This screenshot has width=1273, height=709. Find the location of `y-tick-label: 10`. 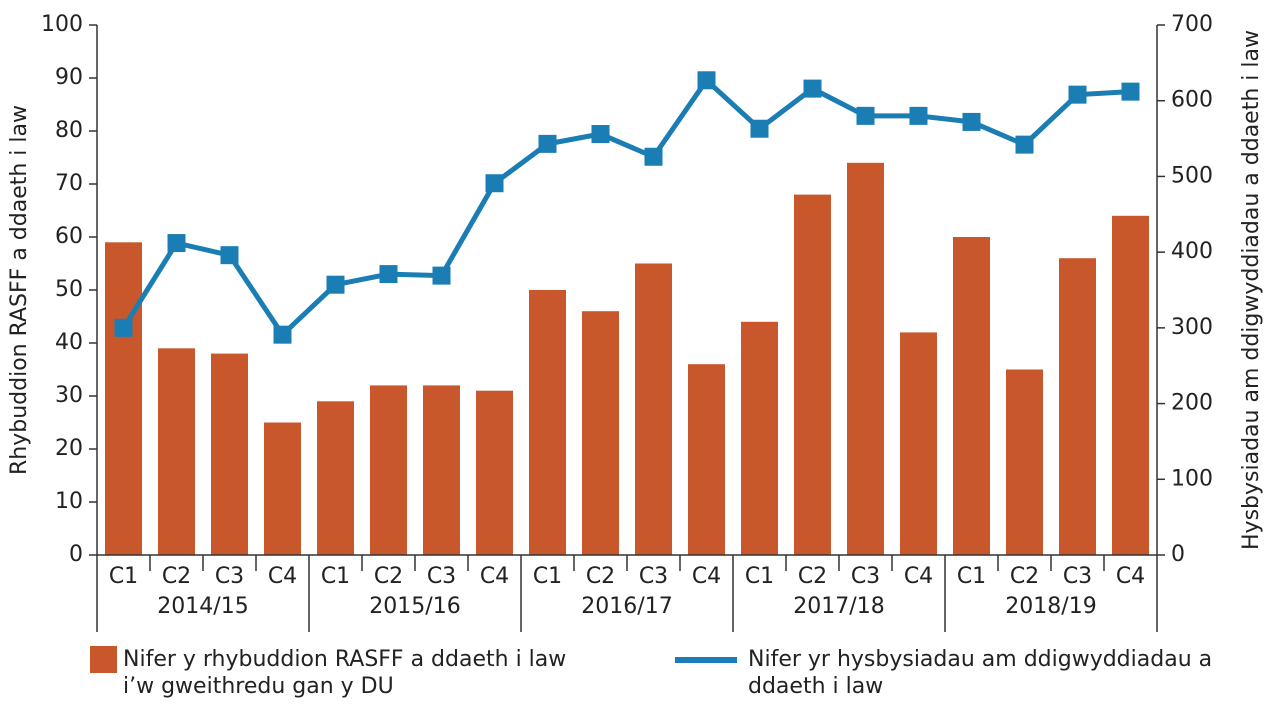

y-tick-label: 10 is located at coordinates (69, 501).